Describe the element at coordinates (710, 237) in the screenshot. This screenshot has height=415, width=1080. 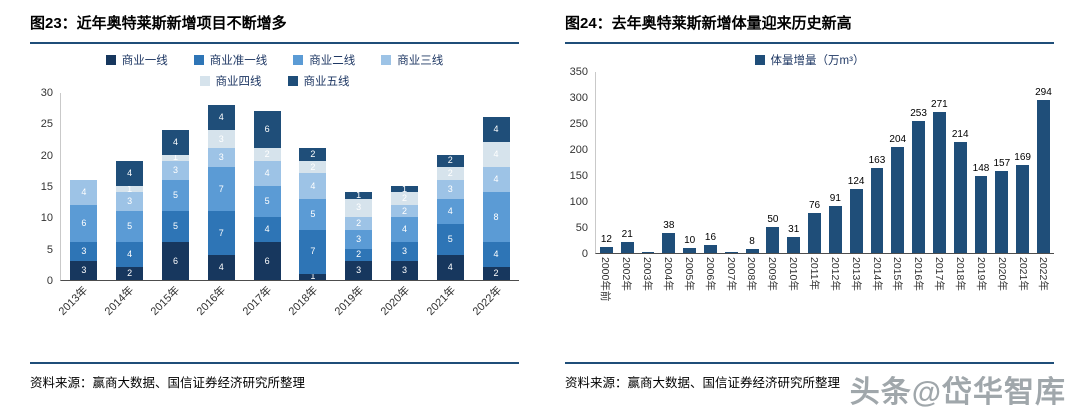
I see `bar-value-label: 16` at that location.